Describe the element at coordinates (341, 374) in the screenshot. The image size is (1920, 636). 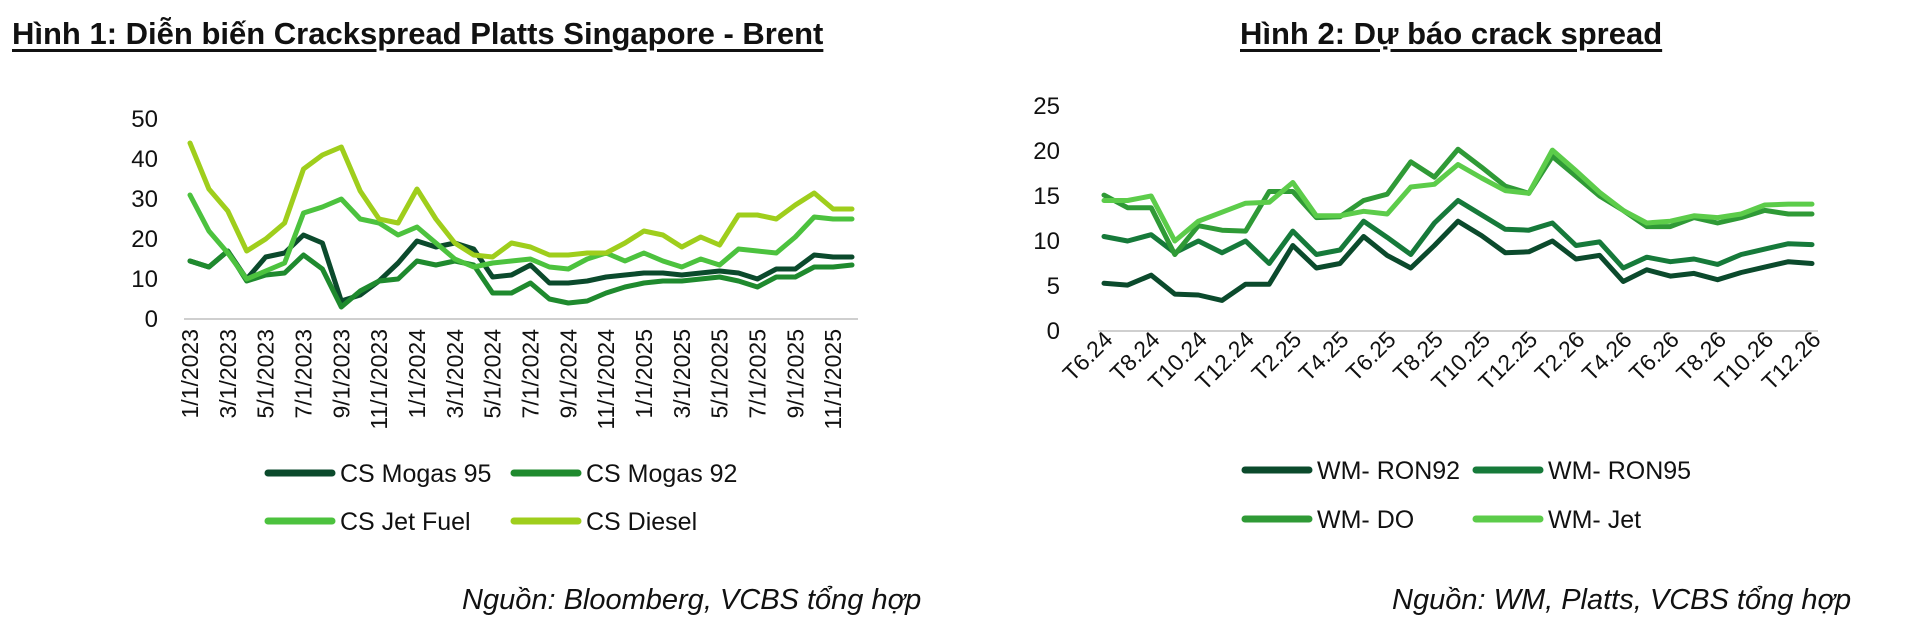
I see `x-tick-label: 9/1/2023` at that location.